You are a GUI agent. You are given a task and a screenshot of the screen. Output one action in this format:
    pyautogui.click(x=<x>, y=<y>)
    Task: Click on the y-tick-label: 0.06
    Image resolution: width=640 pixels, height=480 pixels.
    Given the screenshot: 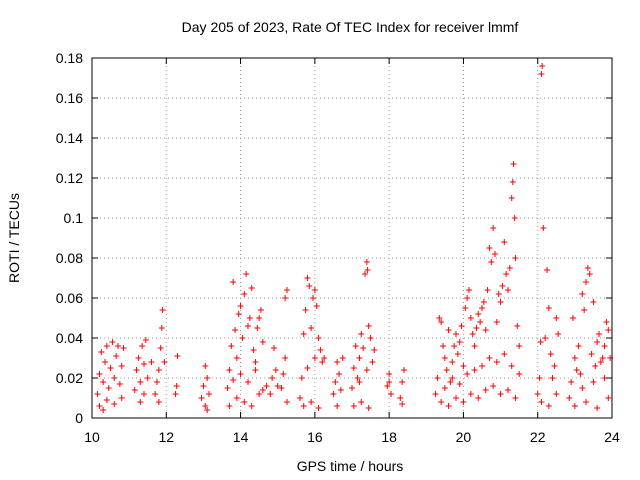 What is the action you would take?
    pyautogui.click(x=69, y=298)
    